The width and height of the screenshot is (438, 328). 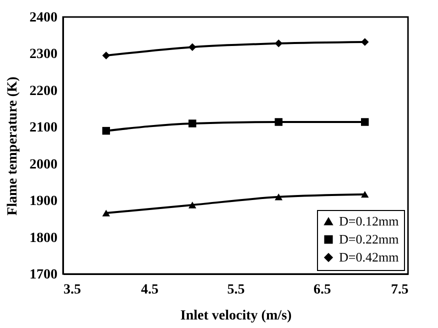 What do you see at coordinates (399, 290) in the screenshot?
I see `x-tick-label: 7.5` at bounding box center [399, 290].